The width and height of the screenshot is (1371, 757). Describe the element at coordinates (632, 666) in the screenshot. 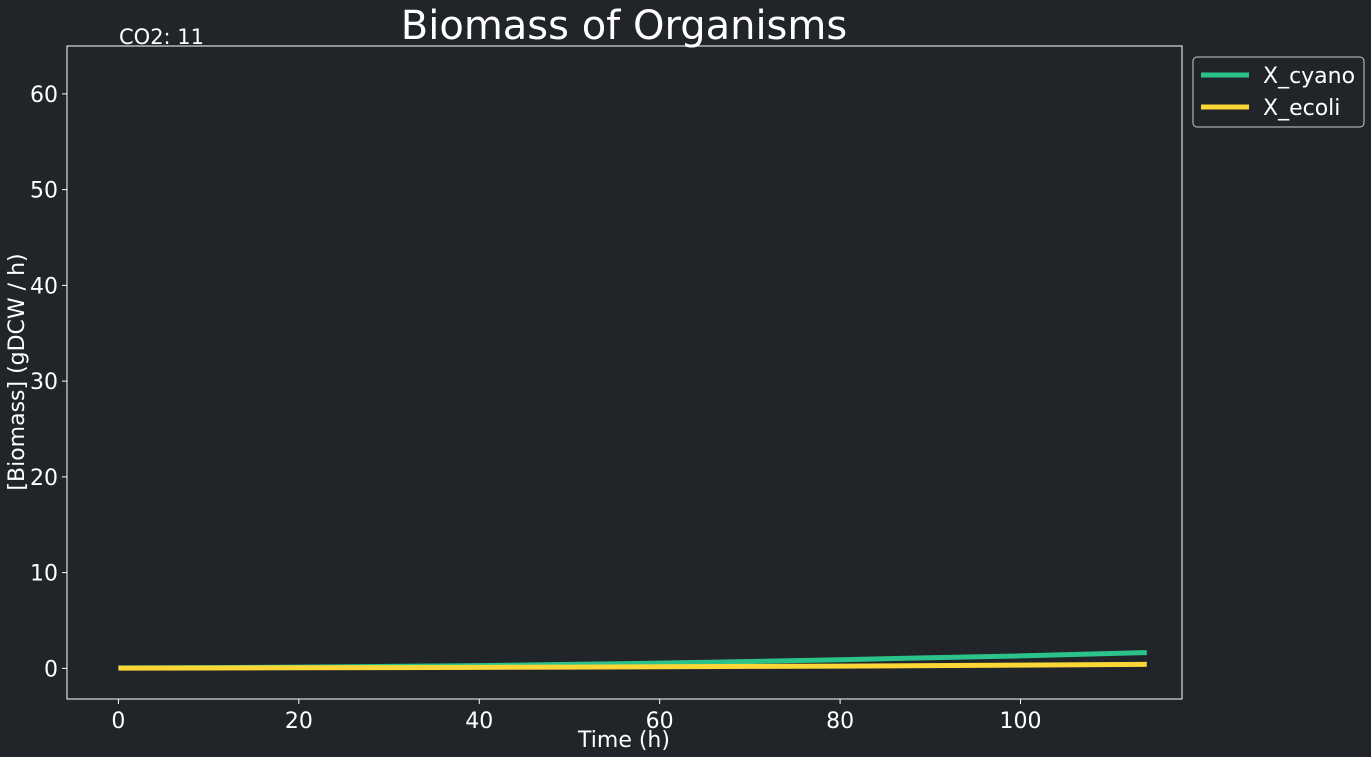

I see `series-line-x-ecoli` at that location.